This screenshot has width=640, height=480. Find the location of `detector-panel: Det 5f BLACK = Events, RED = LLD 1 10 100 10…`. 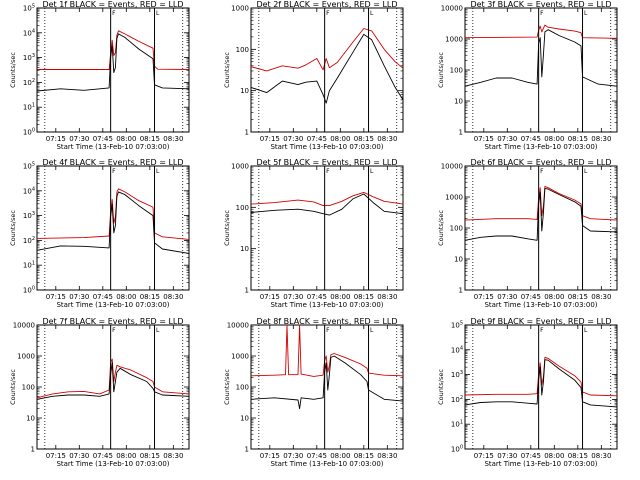

detector-panel: Det 5f BLACK = Events, RED = LLD 1 10 100 10… is located at coordinates (313, 233).